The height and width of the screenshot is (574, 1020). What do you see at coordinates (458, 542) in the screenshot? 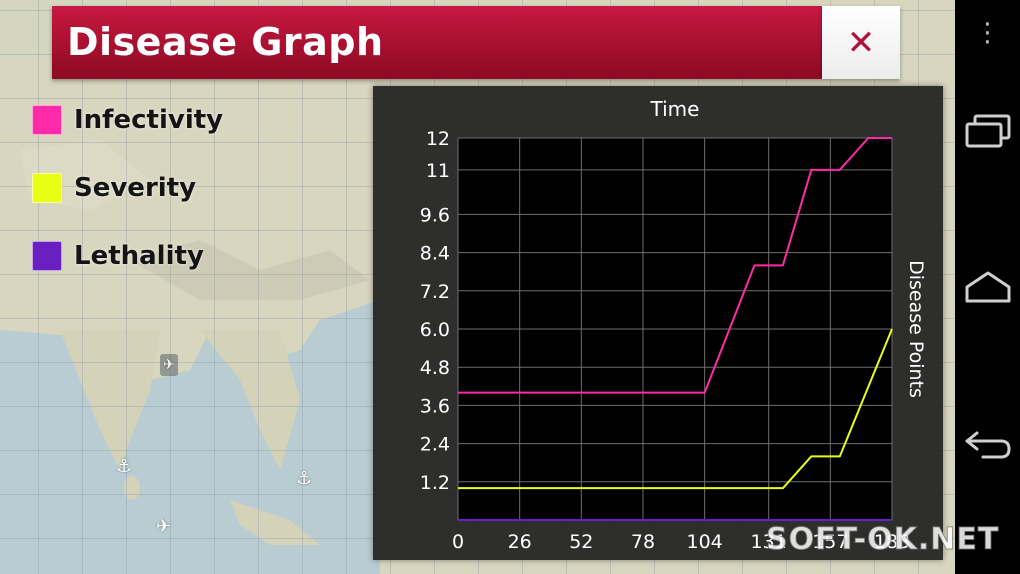
I see `x-tick-label: 0` at bounding box center [458, 542].